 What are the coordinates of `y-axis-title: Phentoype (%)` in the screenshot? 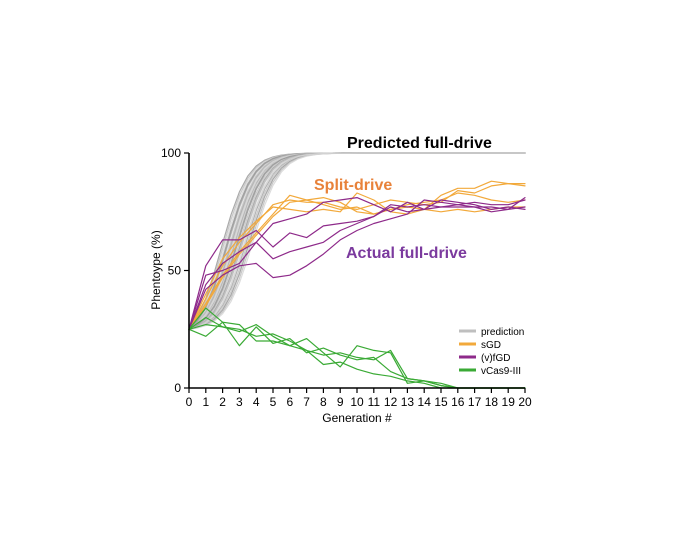 It's located at (156, 269).